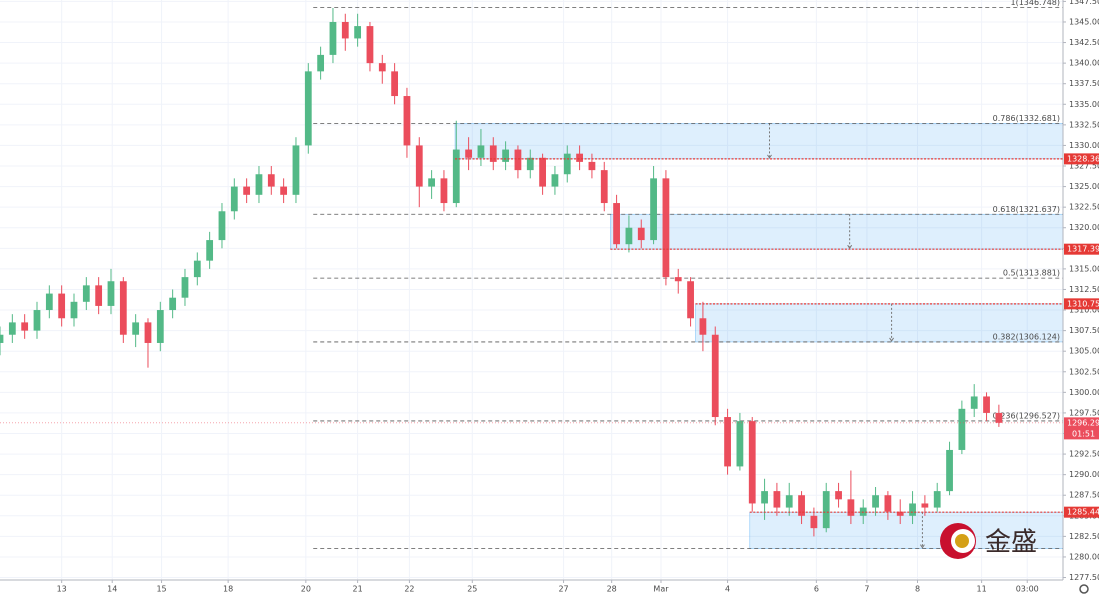 Image resolution: width=1099 pixels, height=595 pixels. I want to click on x-tick-label: 13, so click(62, 589).